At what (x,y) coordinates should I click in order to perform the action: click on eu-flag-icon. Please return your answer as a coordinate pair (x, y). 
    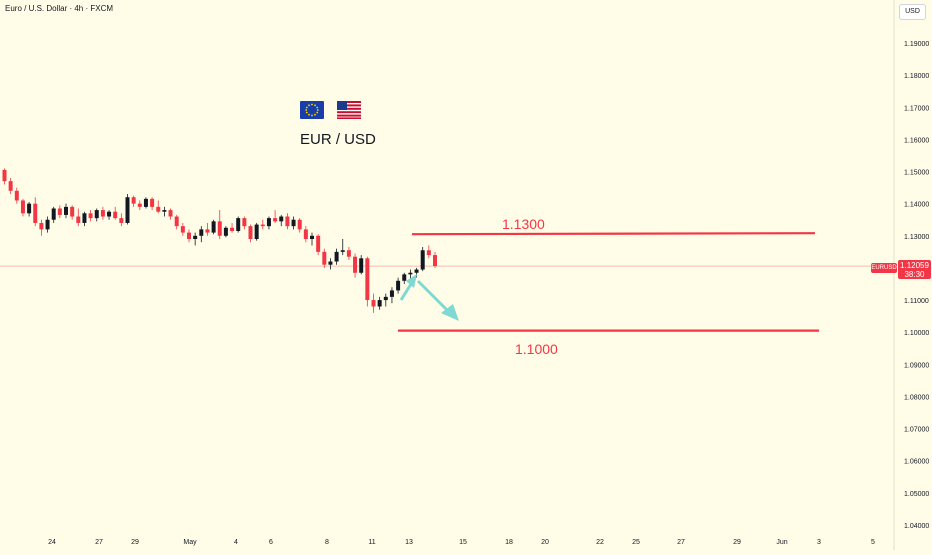
    Looking at the image, I should click on (312, 110).